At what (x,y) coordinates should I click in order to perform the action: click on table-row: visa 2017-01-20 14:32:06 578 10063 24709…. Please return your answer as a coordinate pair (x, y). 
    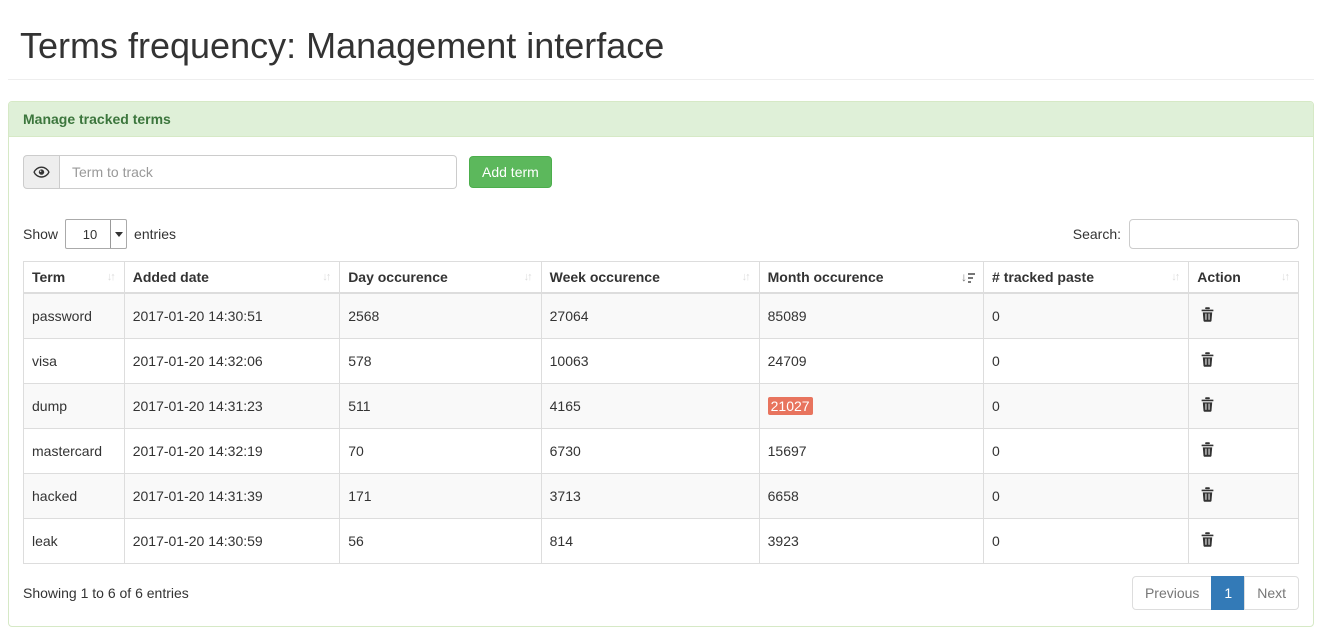
    Looking at the image, I should click on (661, 361).